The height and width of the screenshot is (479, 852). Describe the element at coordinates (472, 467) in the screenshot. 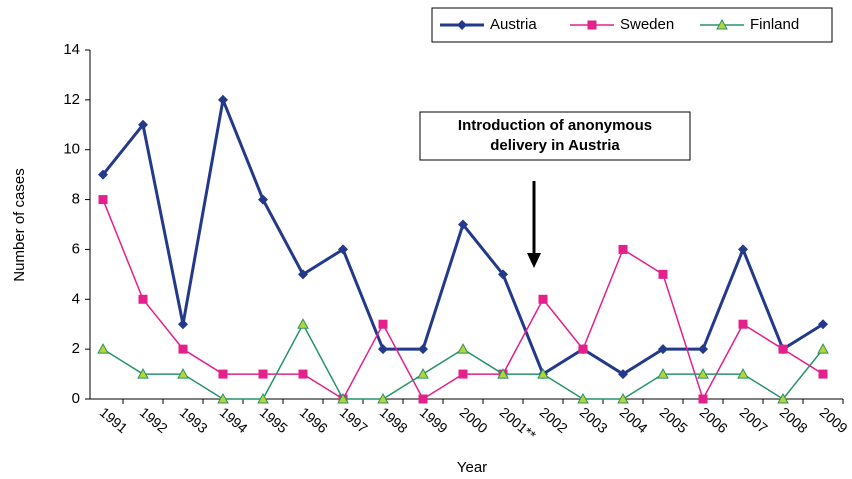

I see `x-axis-label: Year` at that location.